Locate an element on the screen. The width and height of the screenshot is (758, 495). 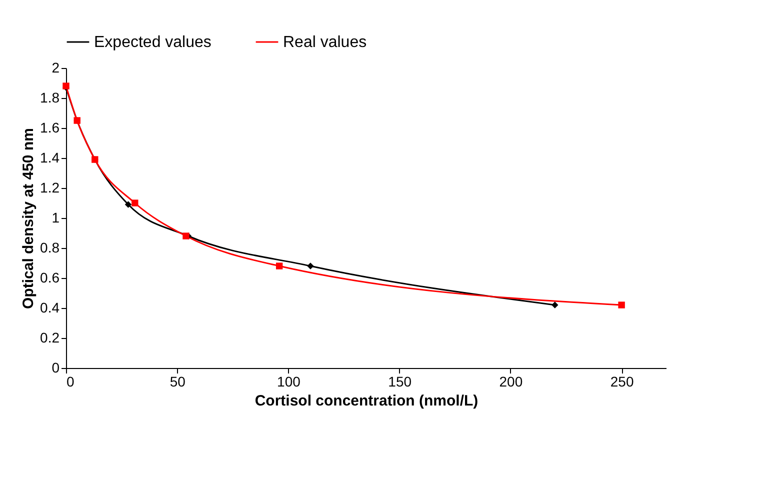
x-tick-label: 150 is located at coordinates (400, 382).